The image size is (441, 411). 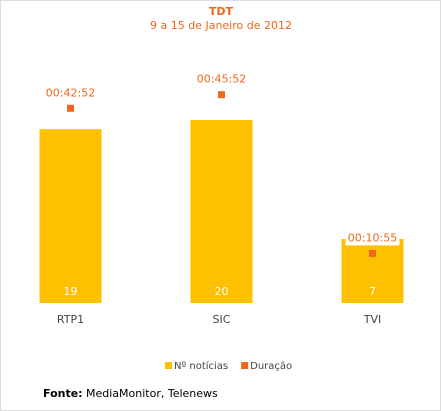 I want to click on bar-label: 19, so click(x=71, y=291).